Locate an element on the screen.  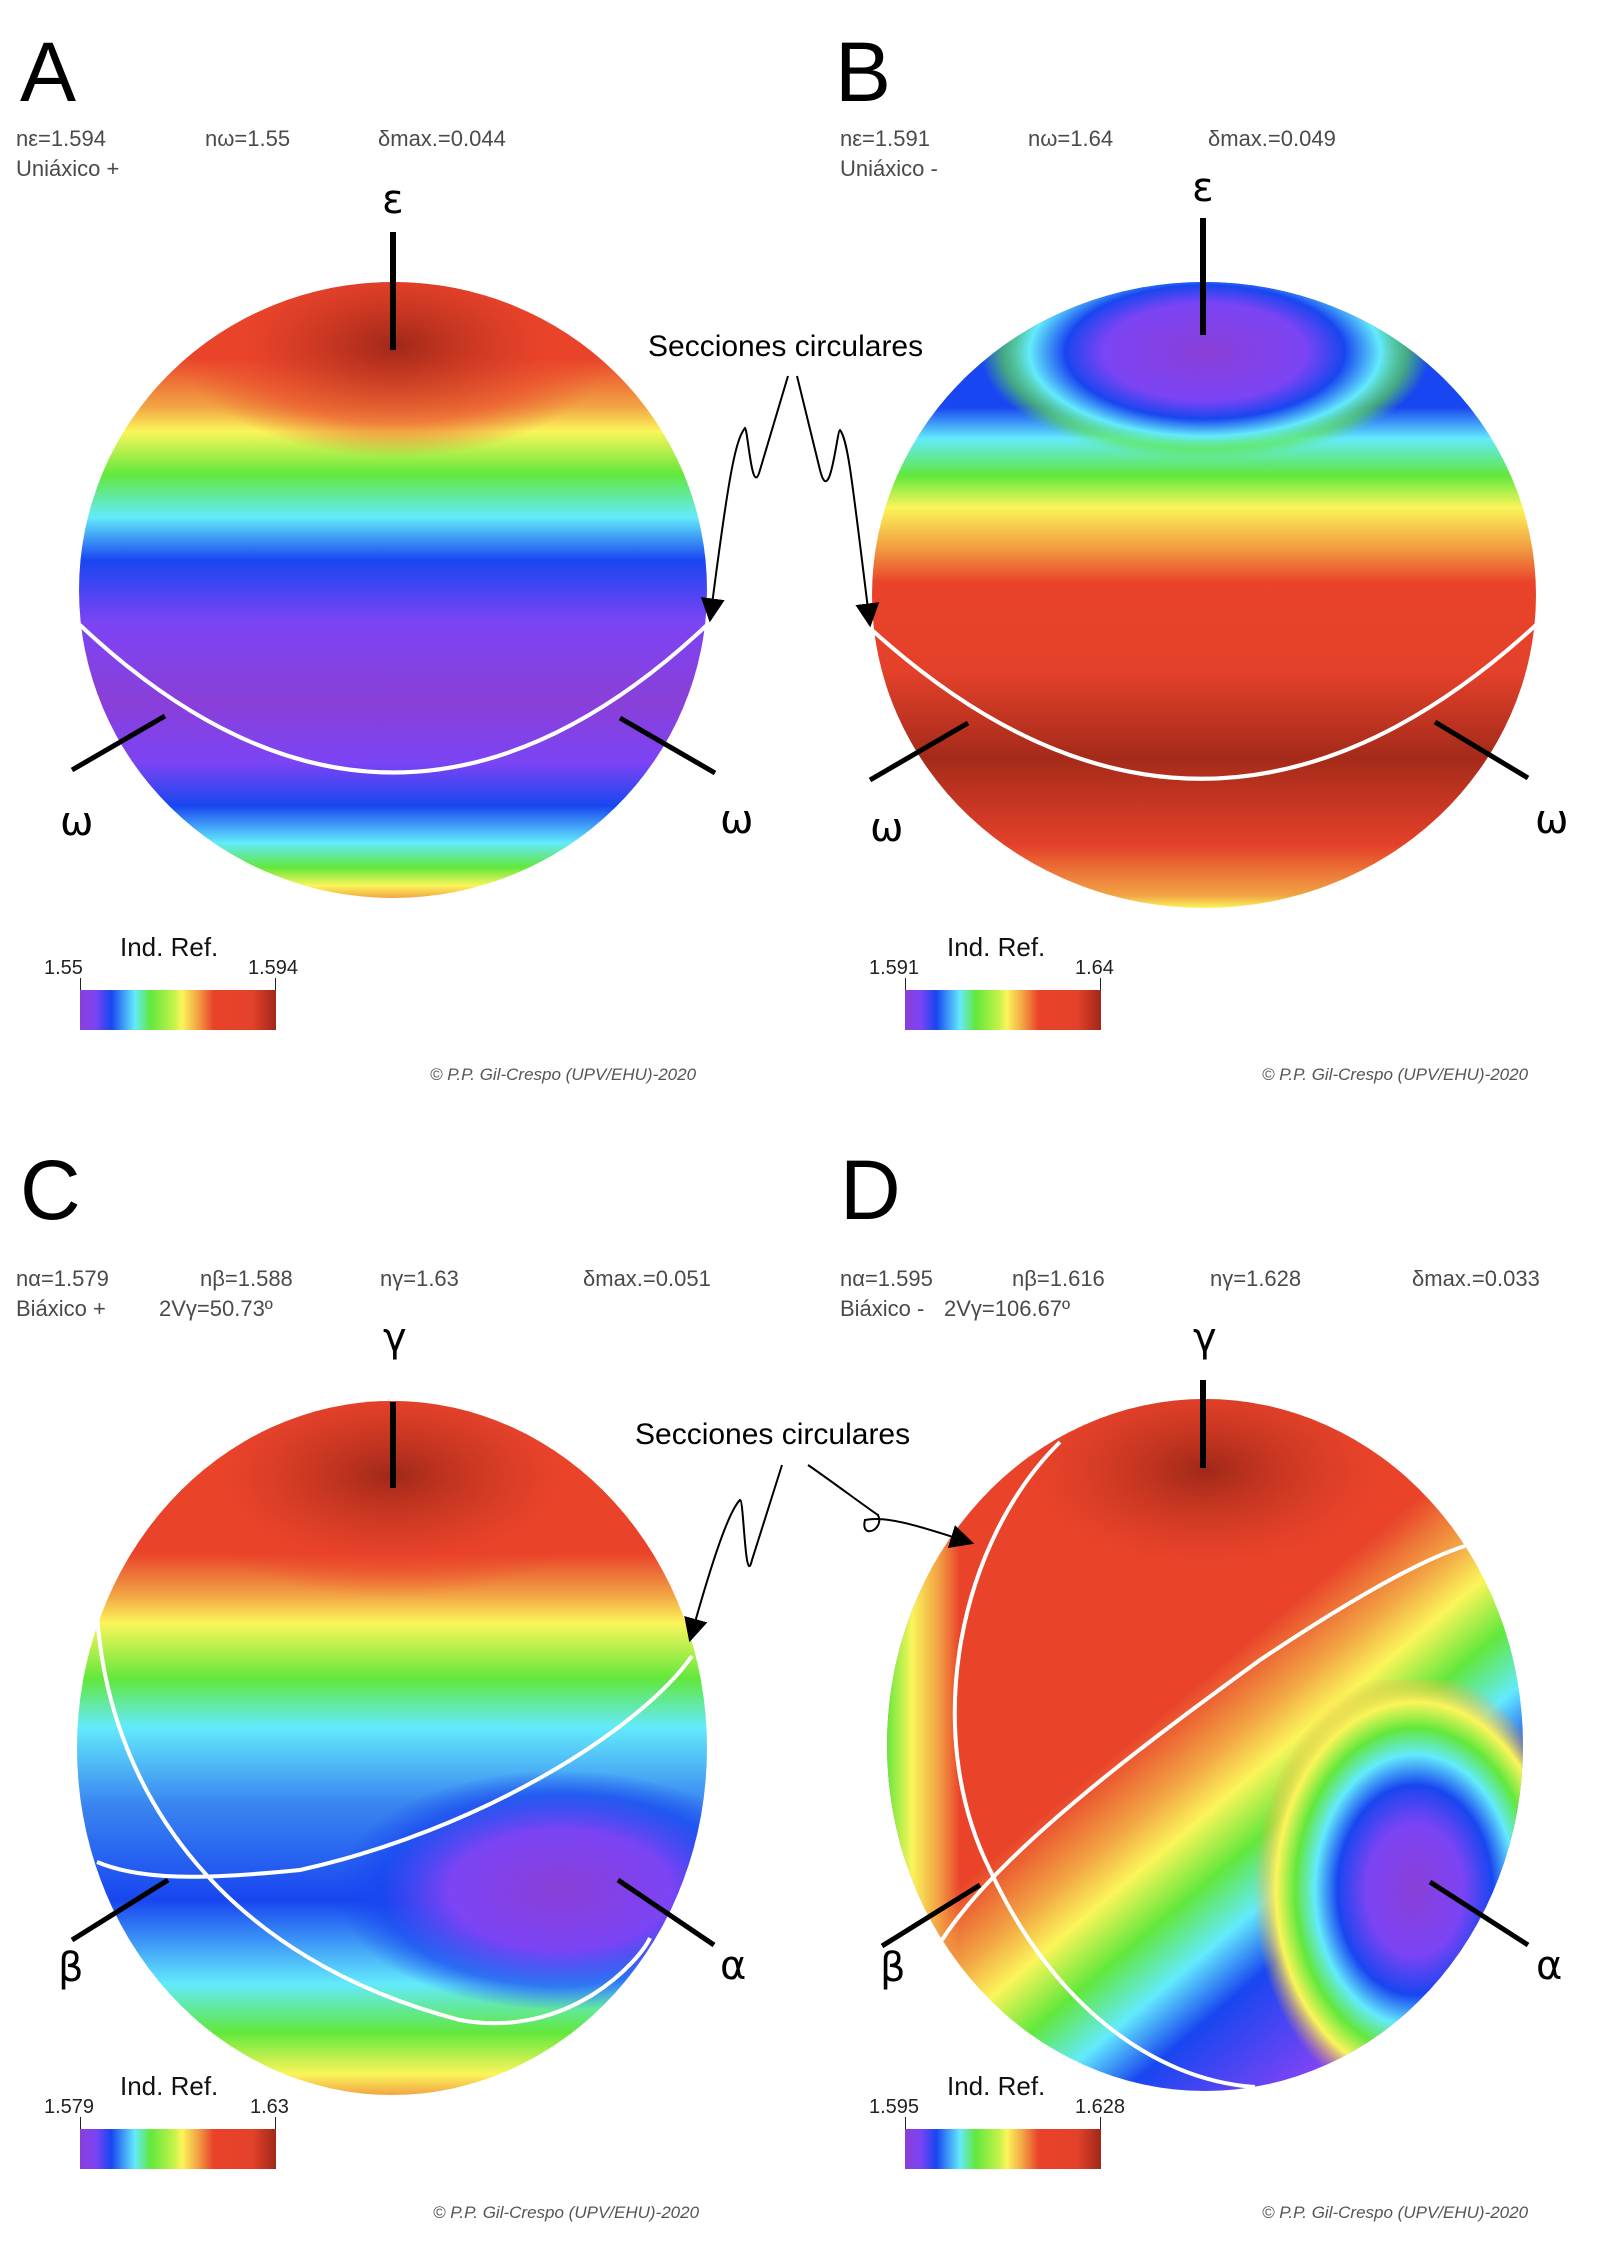
info-n-omega: nω=1.55 is located at coordinates (248, 138).